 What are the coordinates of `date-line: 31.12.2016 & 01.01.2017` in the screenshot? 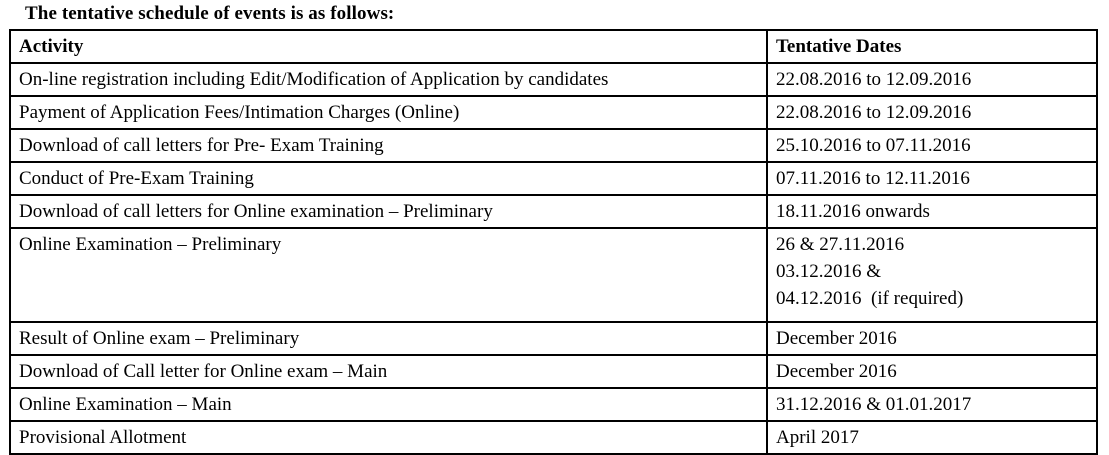 It's located at (874, 404).